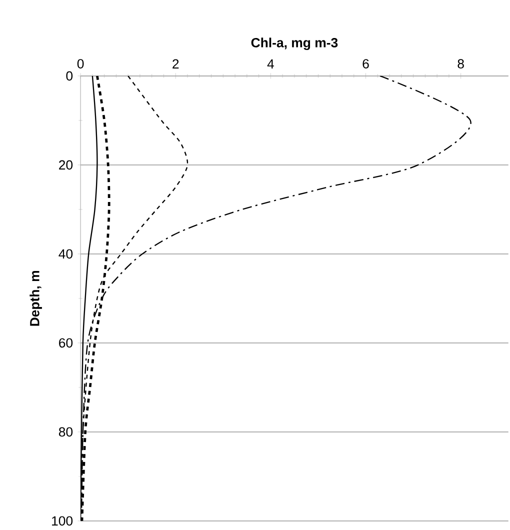 Image resolution: width=510 pixels, height=530 pixels. I want to click on x-tick-label: 8, so click(461, 63).